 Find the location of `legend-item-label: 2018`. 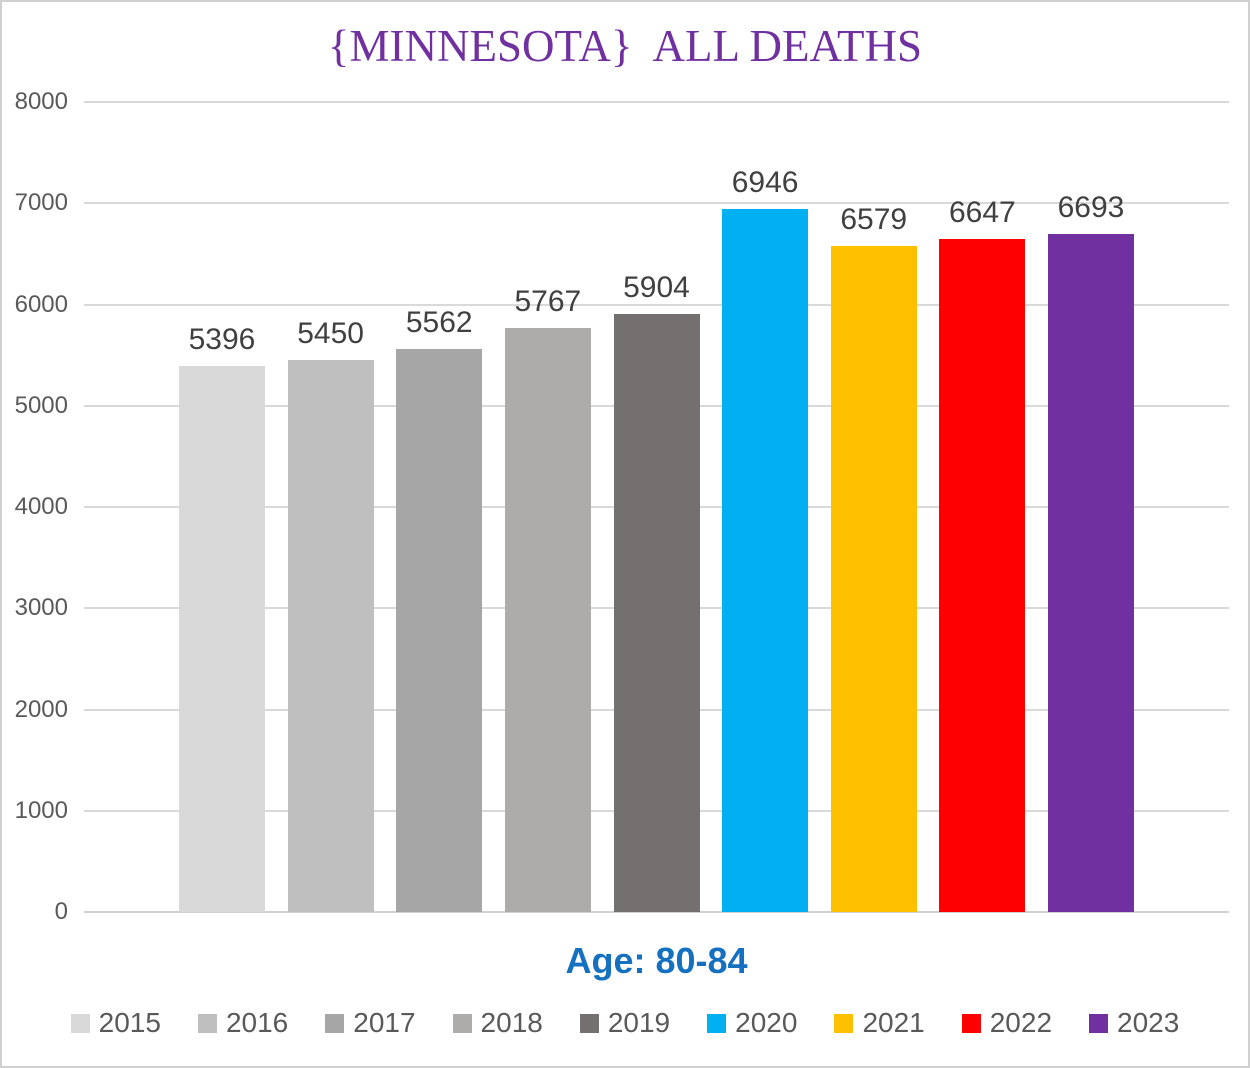

legend-item-label: 2018 is located at coordinates (511, 1022).